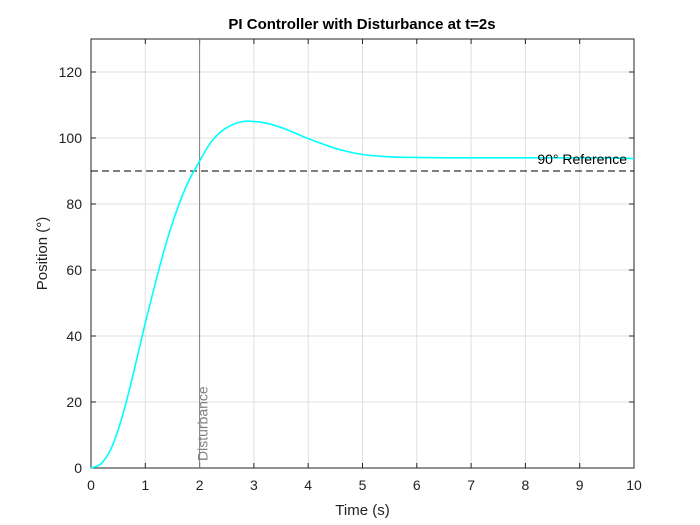 The height and width of the screenshot is (525, 700). Describe the element at coordinates (74, 402) in the screenshot. I see `y-tick-label: 20` at that location.